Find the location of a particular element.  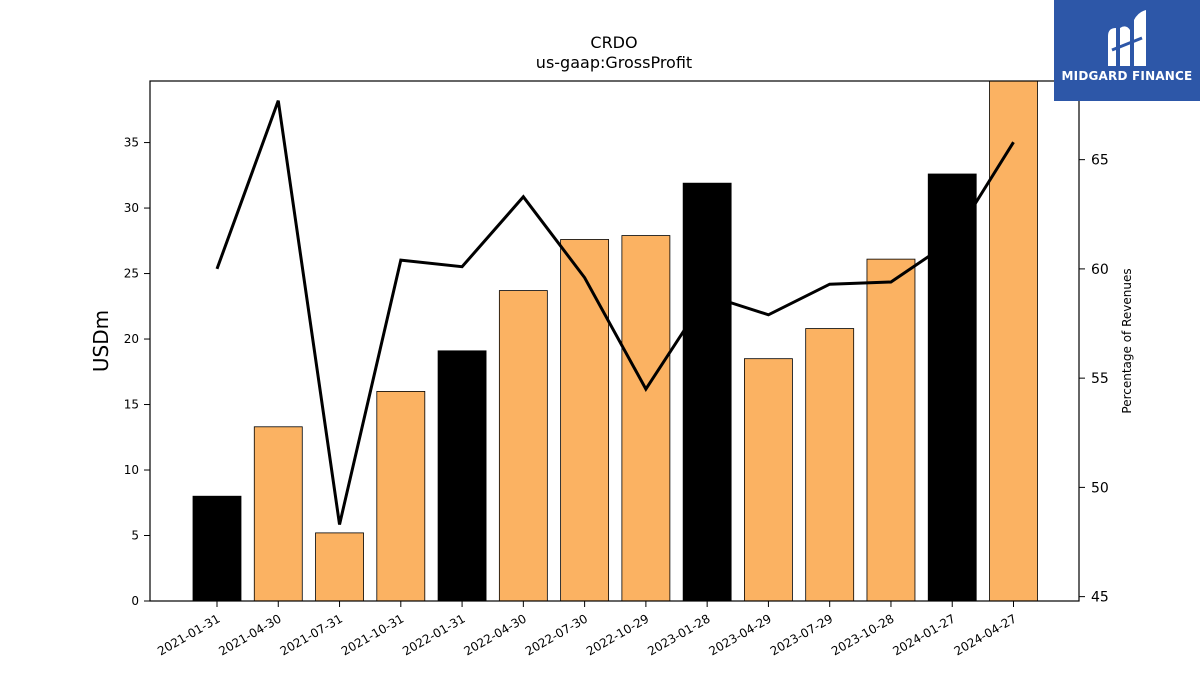

x-tick-label: 2023-07-29 is located at coordinates (801, 634).